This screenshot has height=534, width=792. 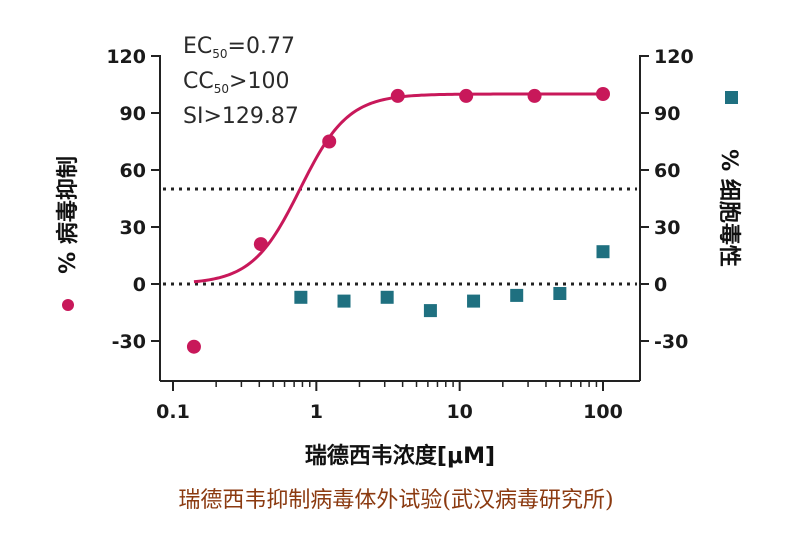 I want to click on x-tick-label: 1, so click(x=316, y=412).